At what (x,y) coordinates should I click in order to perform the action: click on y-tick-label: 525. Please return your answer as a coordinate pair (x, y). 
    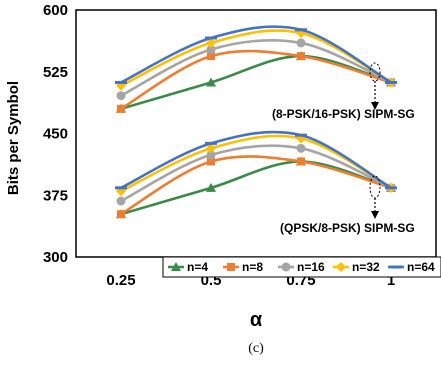
    Looking at the image, I should click on (55, 72).